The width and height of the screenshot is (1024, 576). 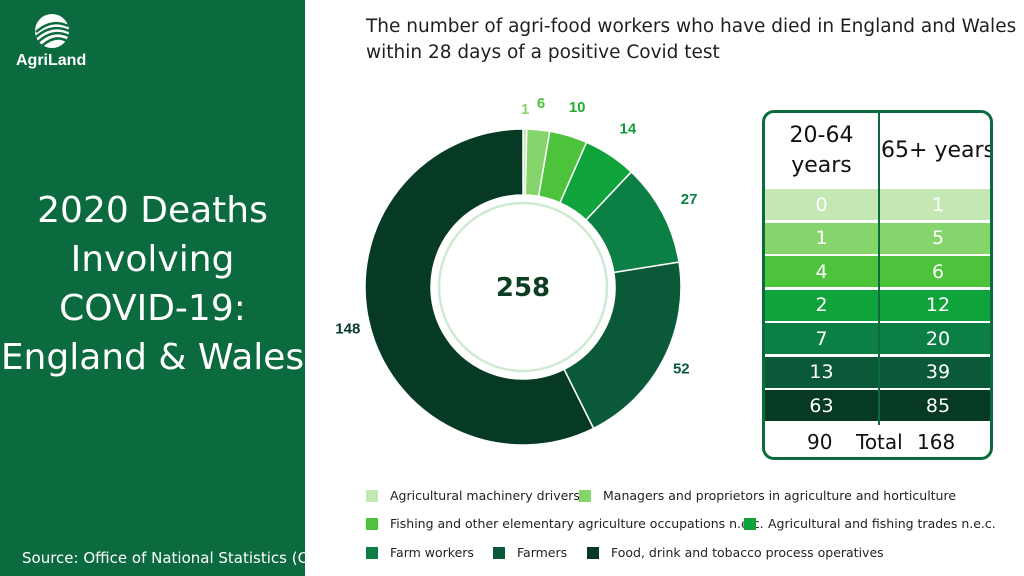 What do you see at coordinates (681, 368) in the screenshot?
I see `slice-value-label: 52` at bounding box center [681, 368].